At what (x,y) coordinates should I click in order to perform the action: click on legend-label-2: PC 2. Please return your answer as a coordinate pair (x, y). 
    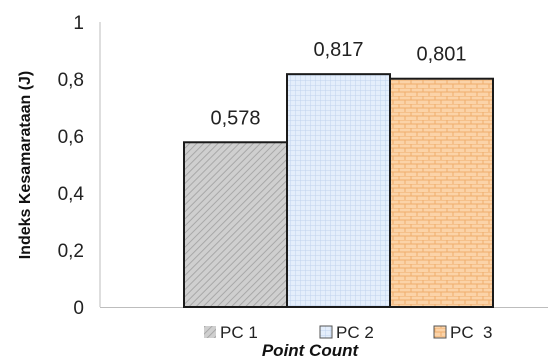
    Looking at the image, I should click on (355, 332).